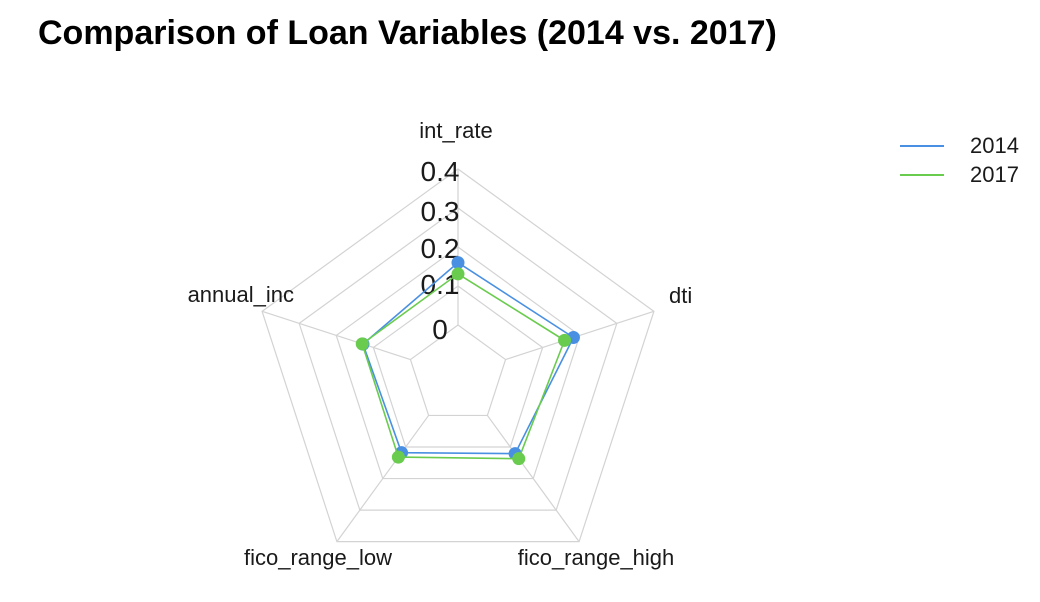 The width and height of the screenshot is (1040, 602). What do you see at coordinates (596, 557) in the screenshot?
I see `axis-label-fico_range_high: fico_range_high` at bounding box center [596, 557].